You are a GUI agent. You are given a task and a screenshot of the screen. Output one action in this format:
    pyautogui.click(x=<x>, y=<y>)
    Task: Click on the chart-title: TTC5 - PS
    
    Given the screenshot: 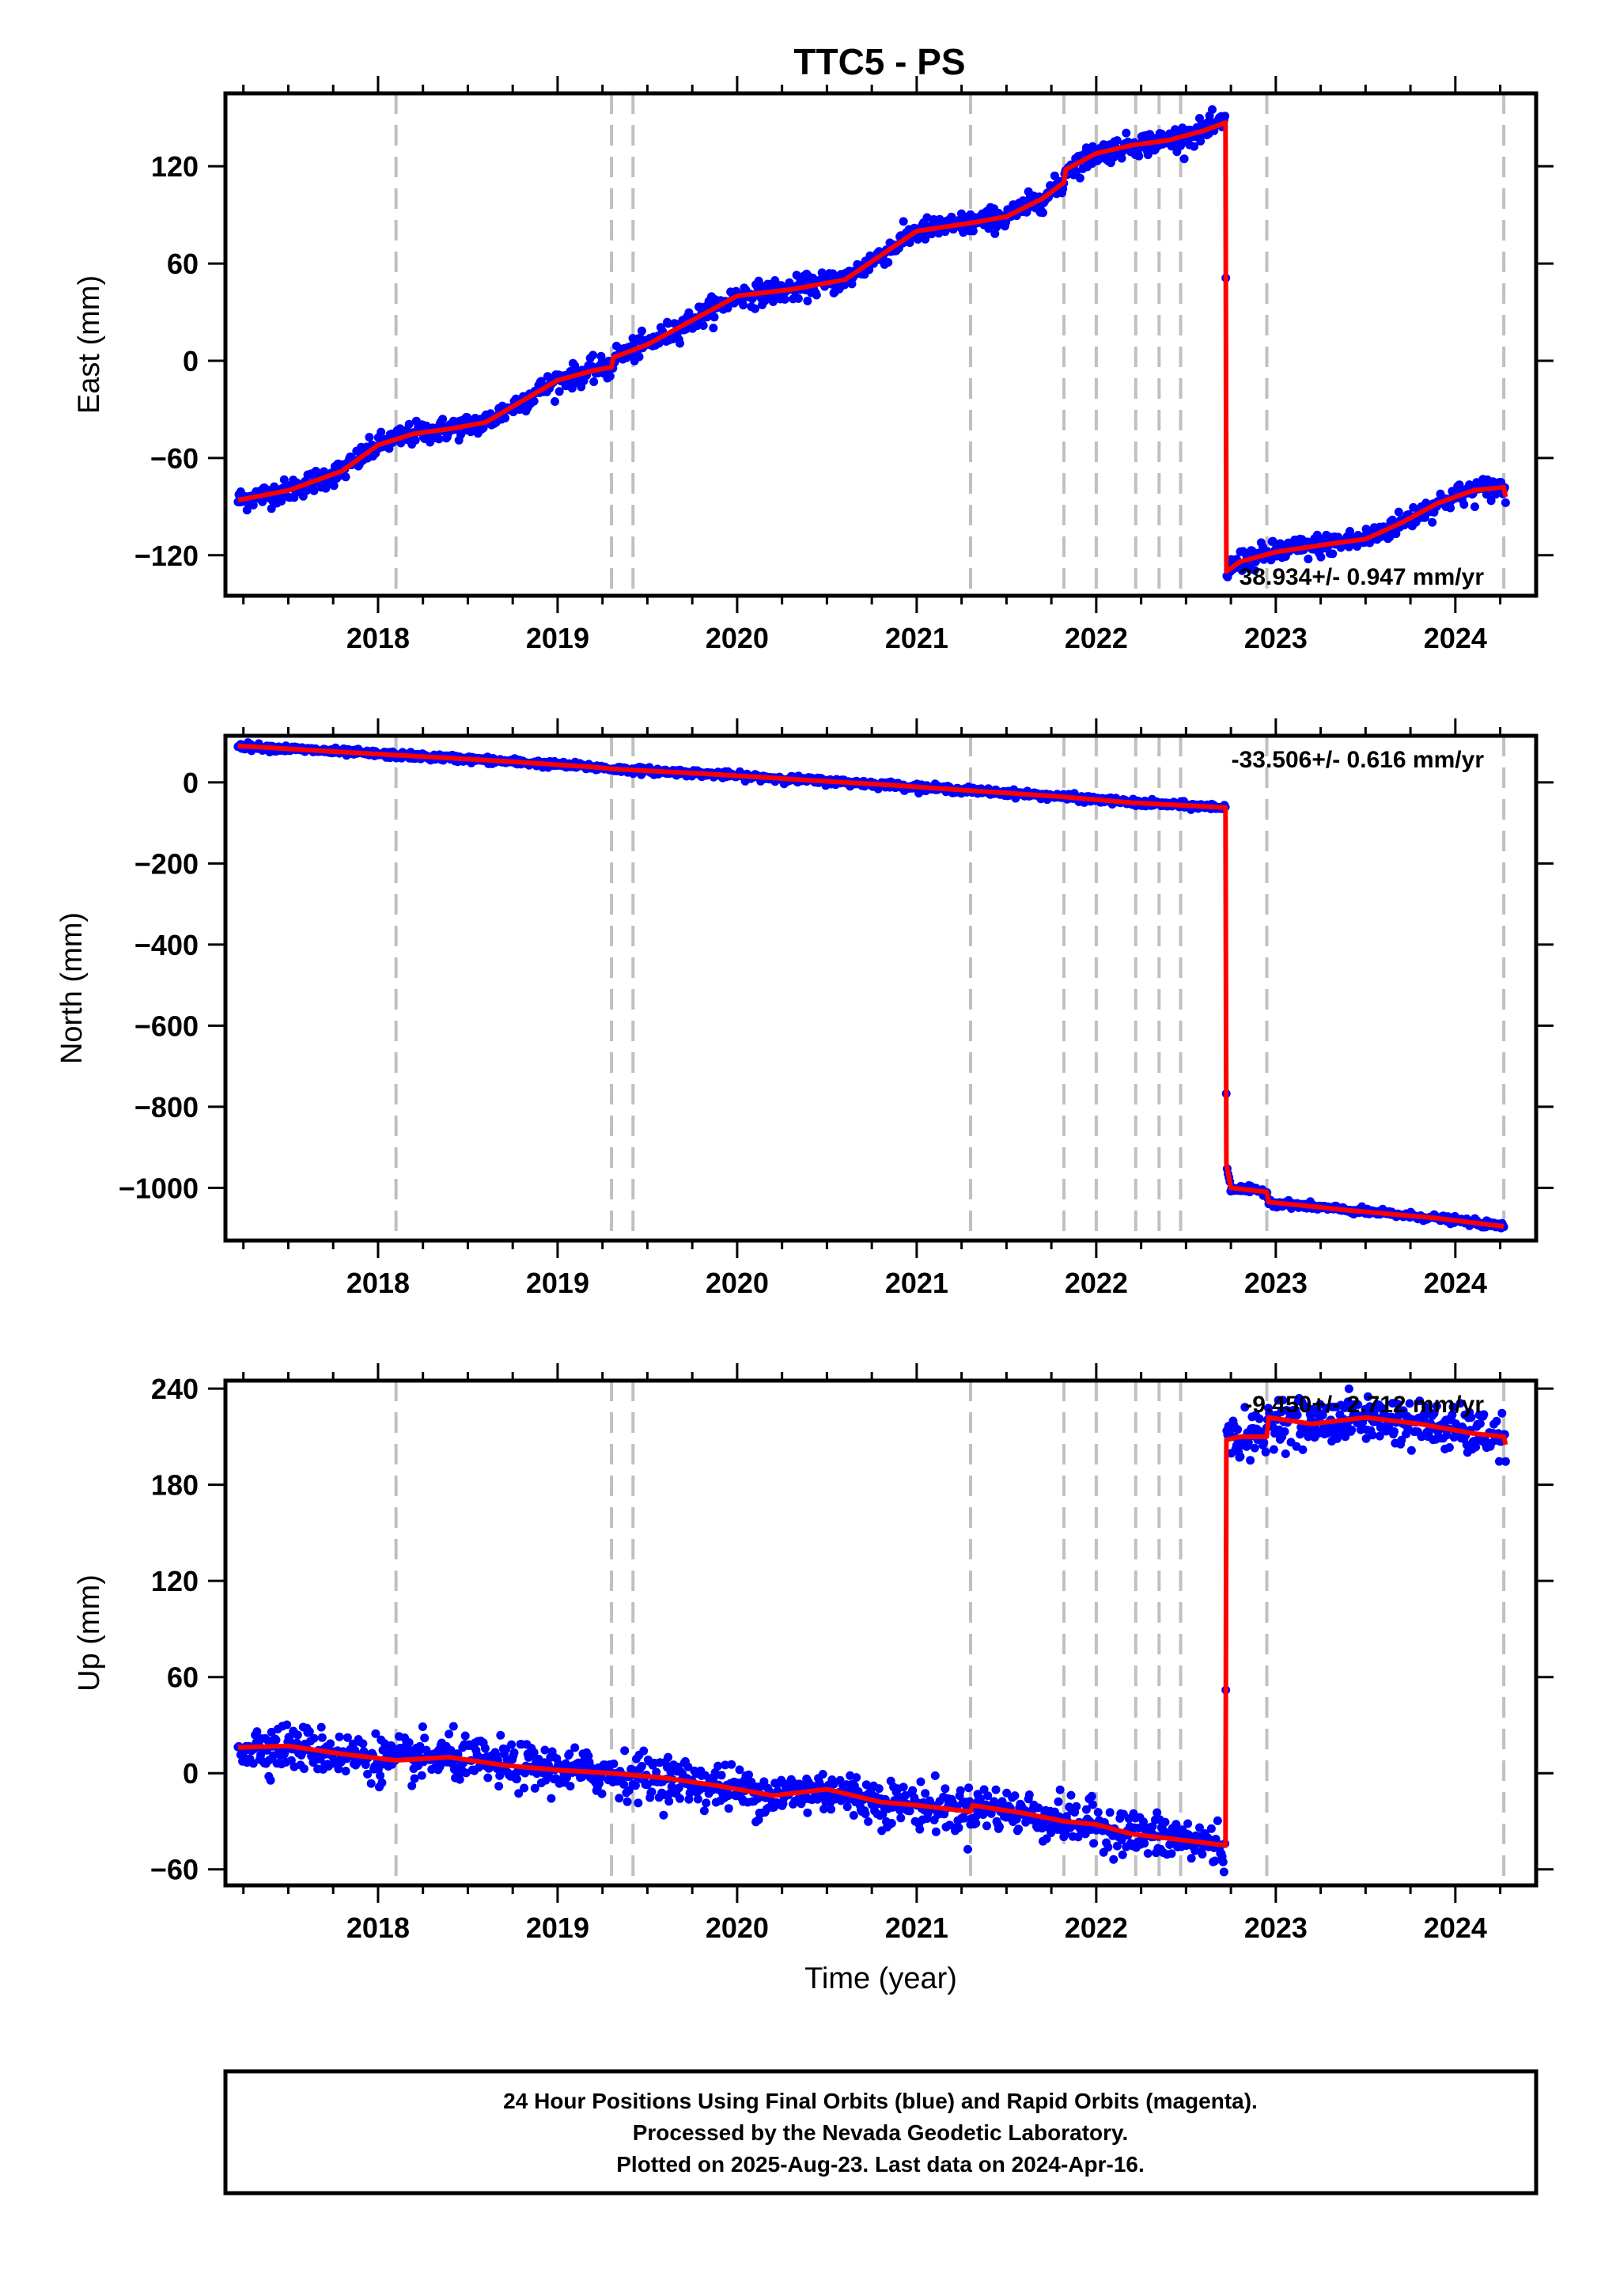 What is the action you would take?
    pyautogui.click(x=879, y=61)
    